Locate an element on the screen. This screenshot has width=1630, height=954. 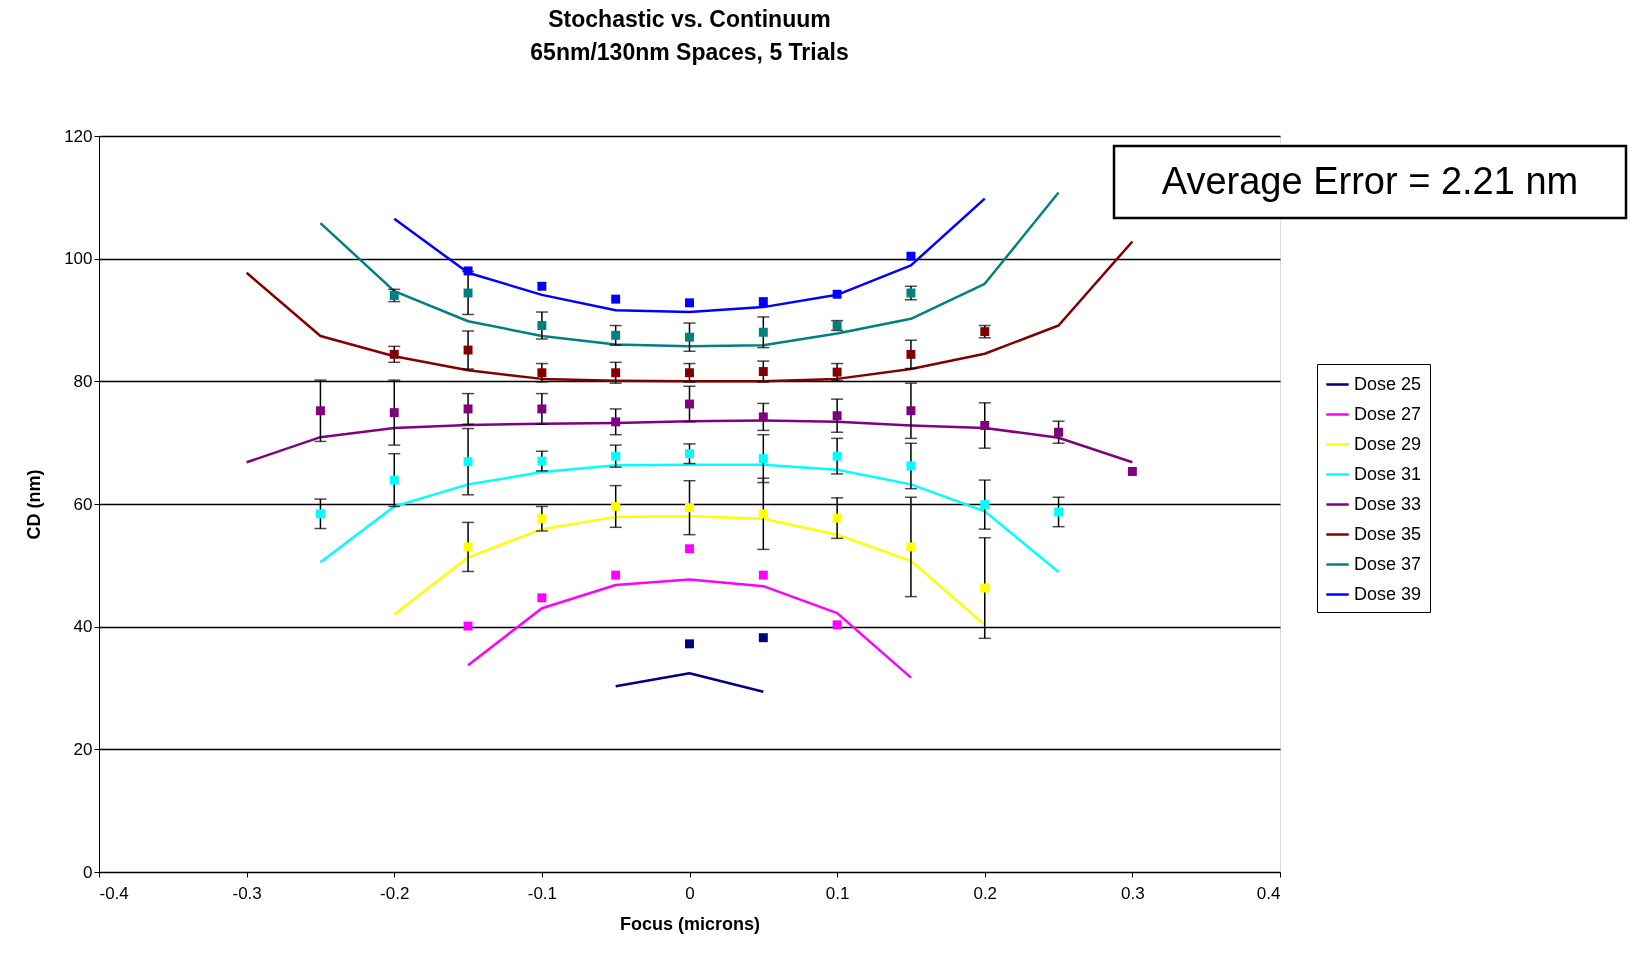
legend-label: Dose 29 is located at coordinates (1388, 443).